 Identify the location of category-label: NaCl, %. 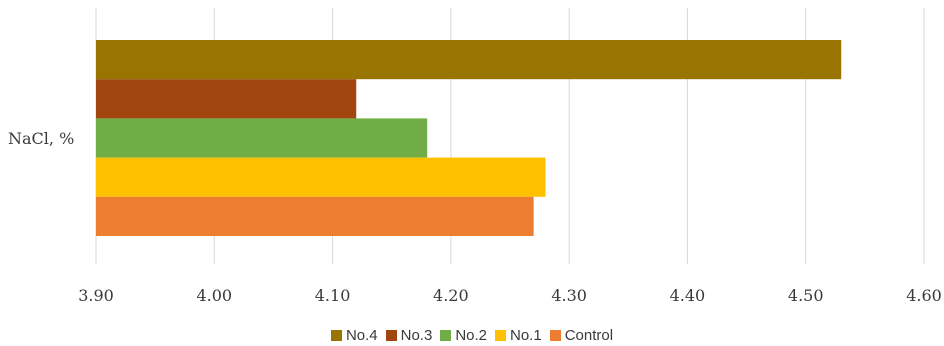
(41, 138).